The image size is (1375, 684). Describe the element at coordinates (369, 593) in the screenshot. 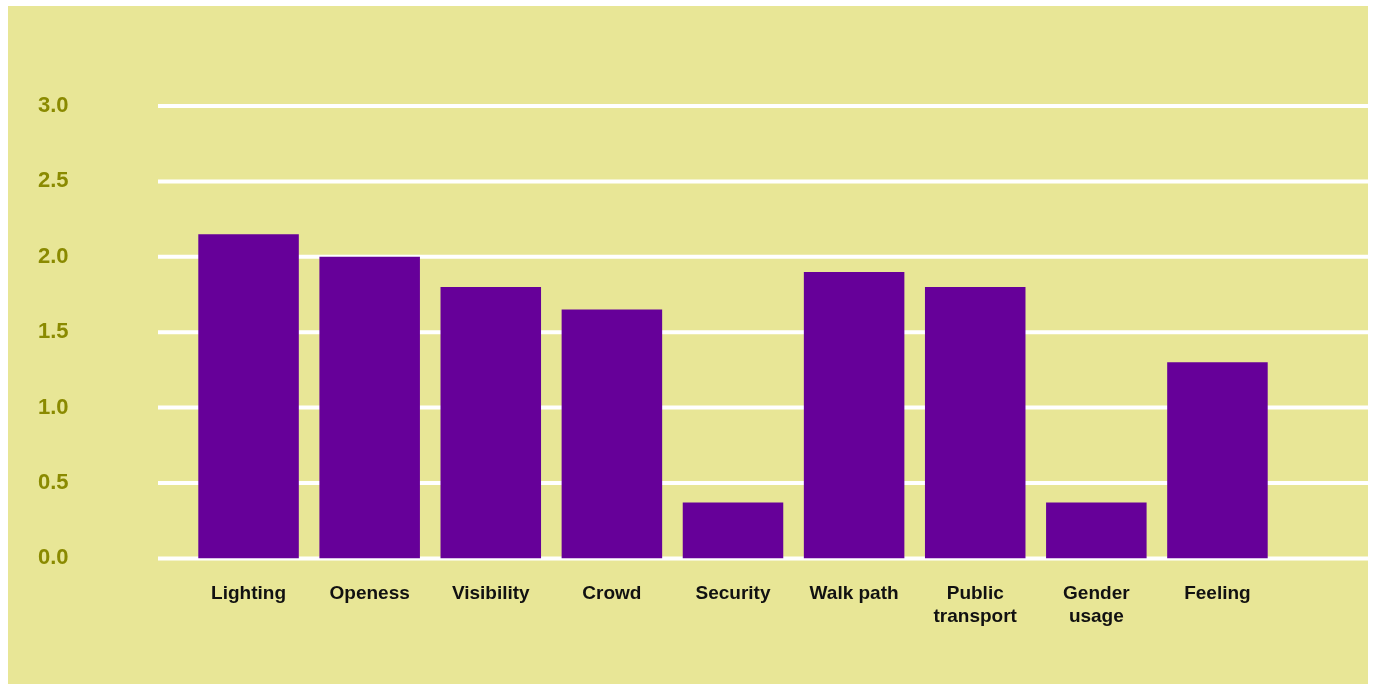

I see `x-tick-label: Openess` at that location.